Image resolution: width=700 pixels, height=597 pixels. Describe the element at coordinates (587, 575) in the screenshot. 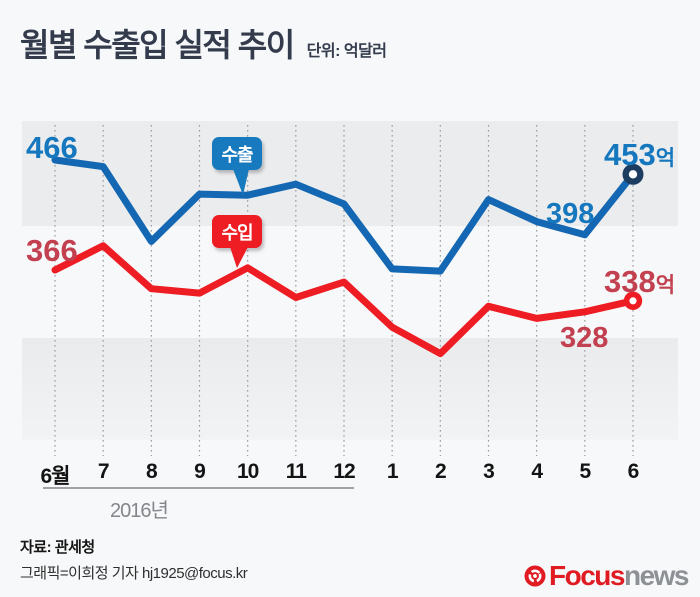

I see `logo-text-focus: Focus` at that location.